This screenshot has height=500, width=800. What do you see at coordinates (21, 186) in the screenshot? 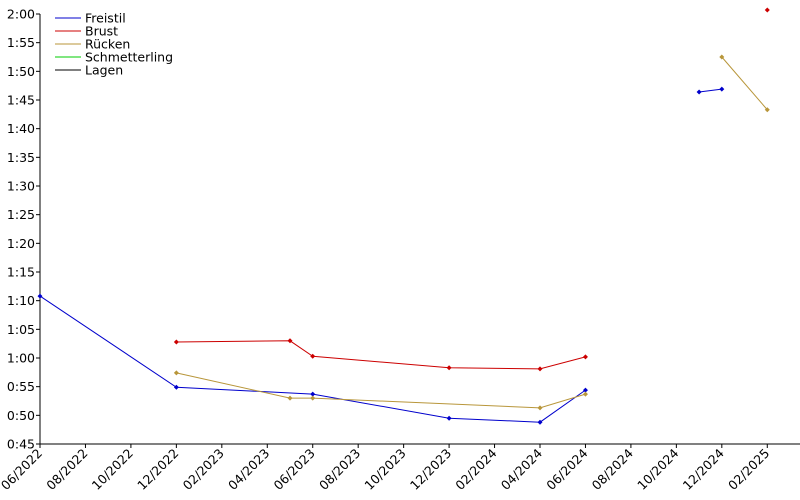
I see `y-tick-label: 1:30` at bounding box center [21, 186].